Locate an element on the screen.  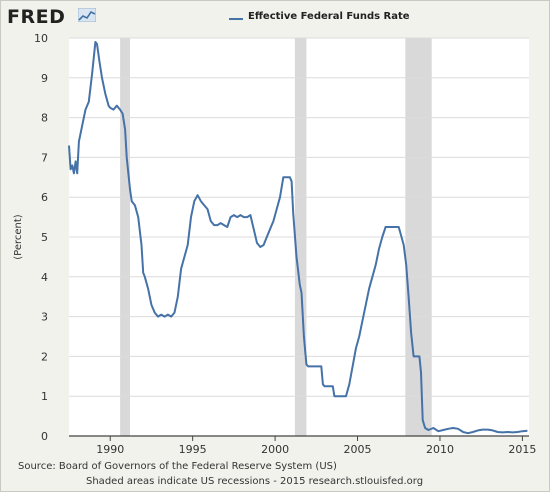
y-tick-label: 8 is located at coordinates (44, 118).